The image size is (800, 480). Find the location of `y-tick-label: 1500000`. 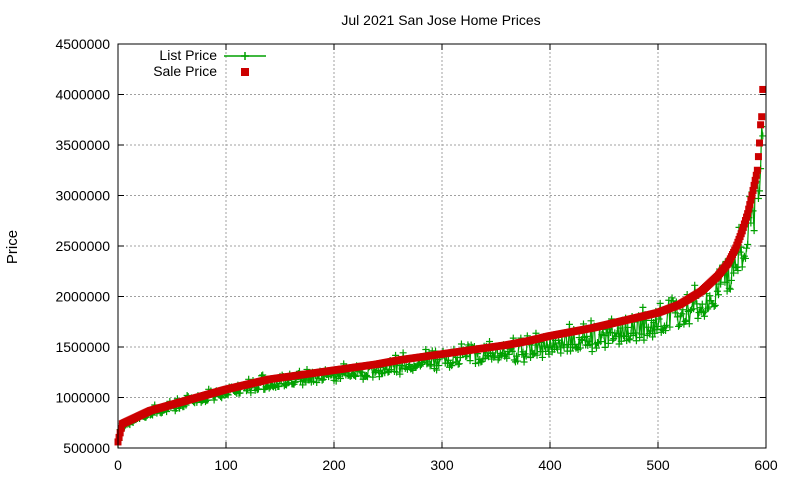

y-tick-label: 1500000 is located at coordinates (82, 347).